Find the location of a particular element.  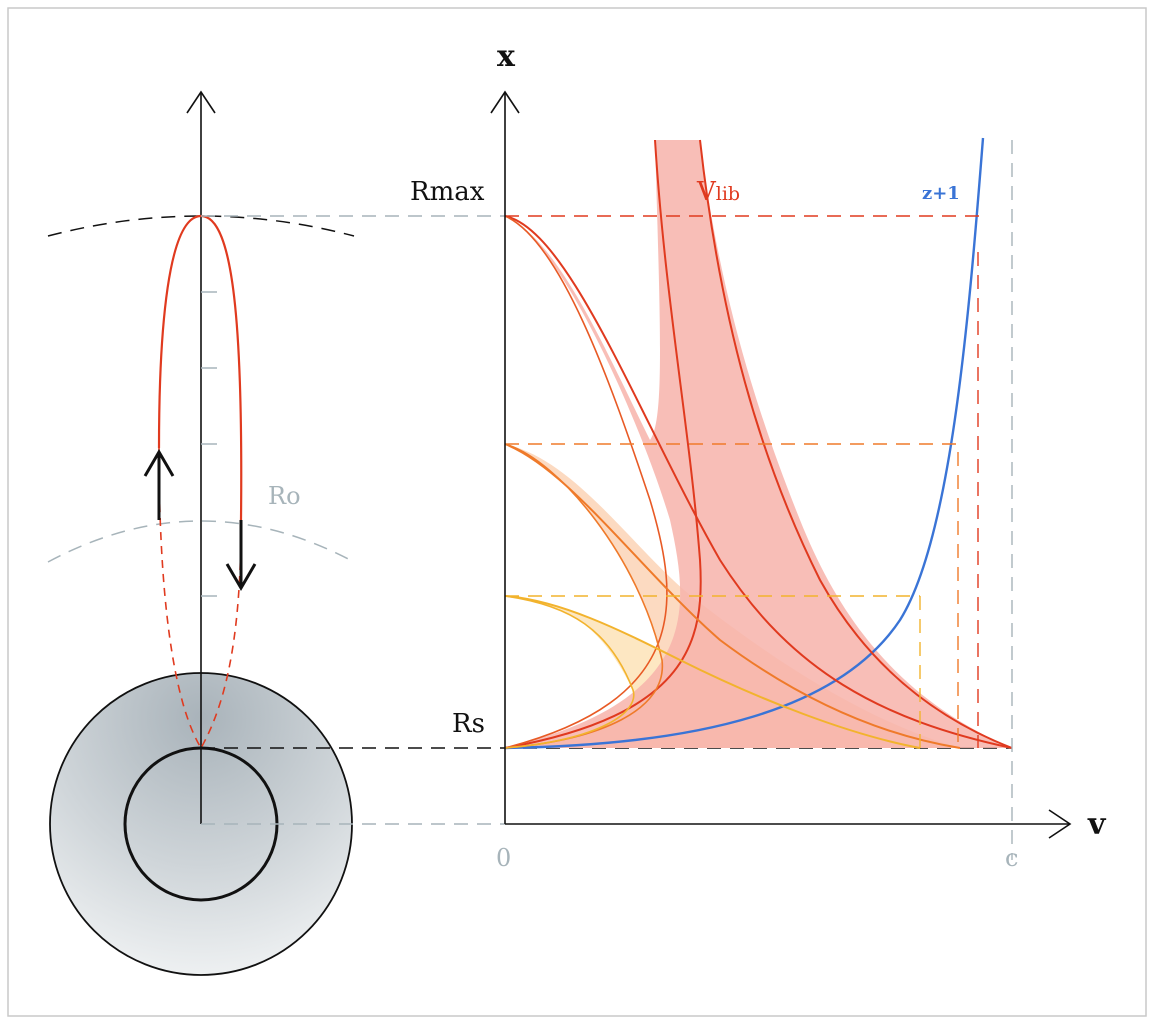

orbit-dashed-left is located at coordinates (180, 598).